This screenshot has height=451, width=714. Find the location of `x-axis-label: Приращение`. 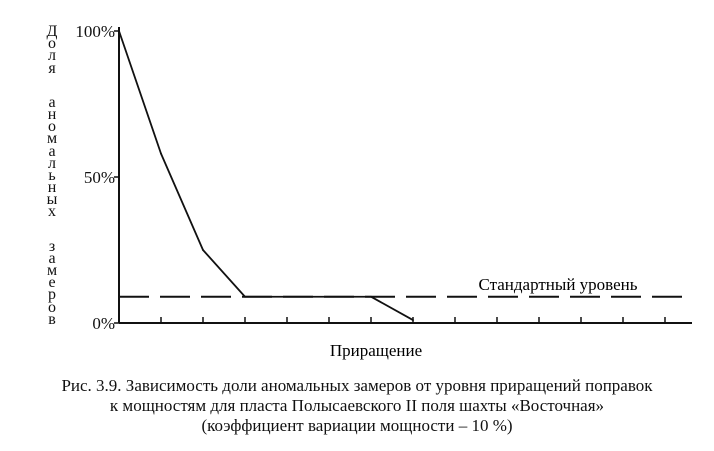

x-axis-label: Приращение is located at coordinates (376, 350).